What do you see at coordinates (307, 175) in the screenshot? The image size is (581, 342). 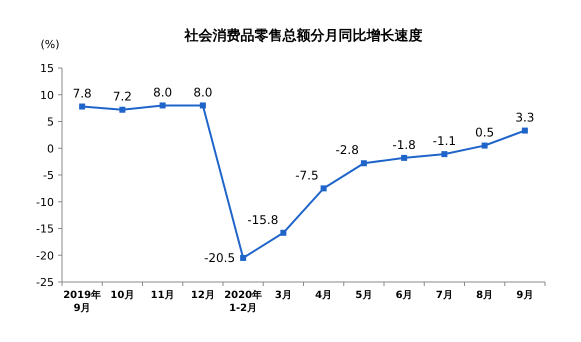 I see `data-label: -7.5` at bounding box center [307, 175].